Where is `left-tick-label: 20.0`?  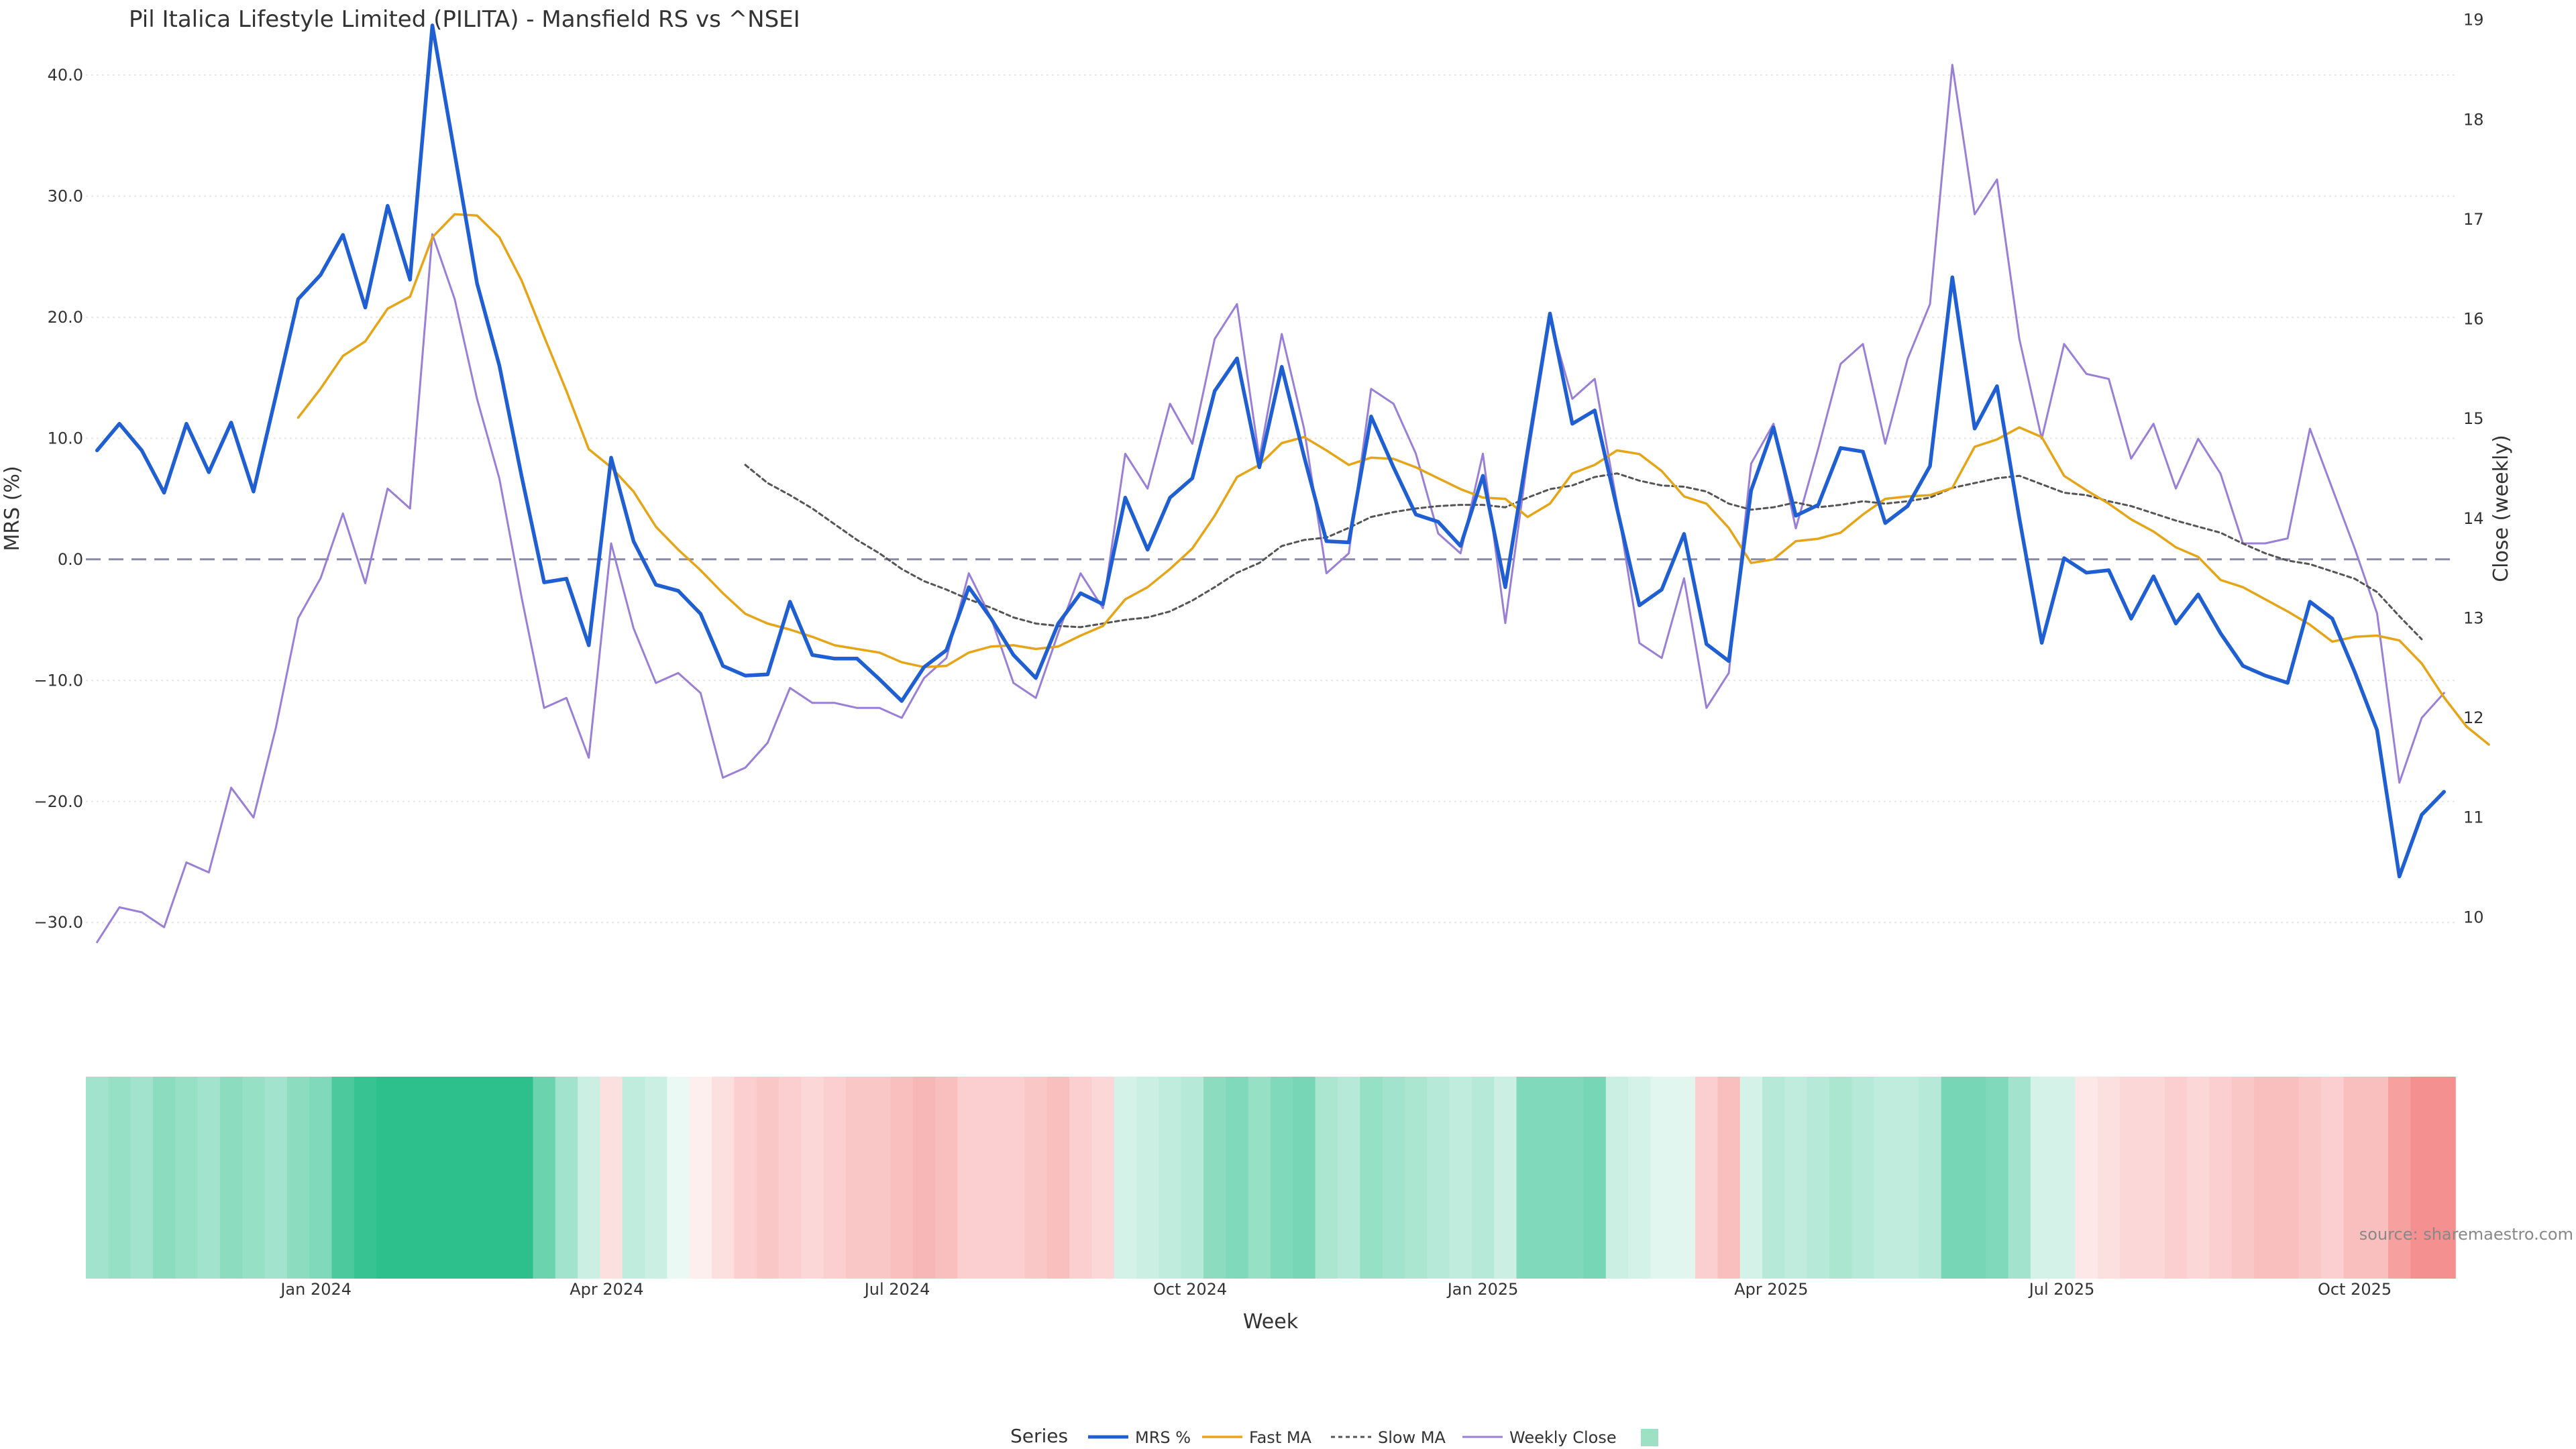
left-tick-label: 20.0 is located at coordinates (65, 317).